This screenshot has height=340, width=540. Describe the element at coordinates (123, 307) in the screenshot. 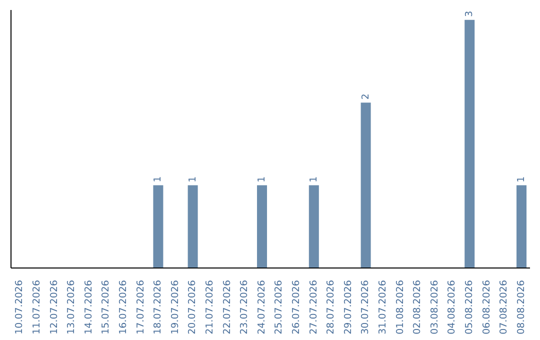

I see `x-tick-label: 16.07.2026` at that location.